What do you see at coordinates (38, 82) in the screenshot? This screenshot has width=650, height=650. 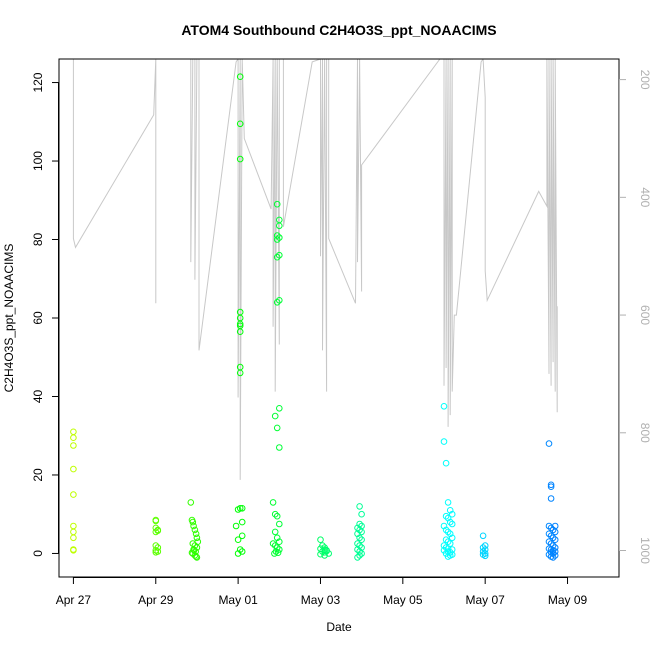 I see `y-tick-label: 120` at bounding box center [38, 82].